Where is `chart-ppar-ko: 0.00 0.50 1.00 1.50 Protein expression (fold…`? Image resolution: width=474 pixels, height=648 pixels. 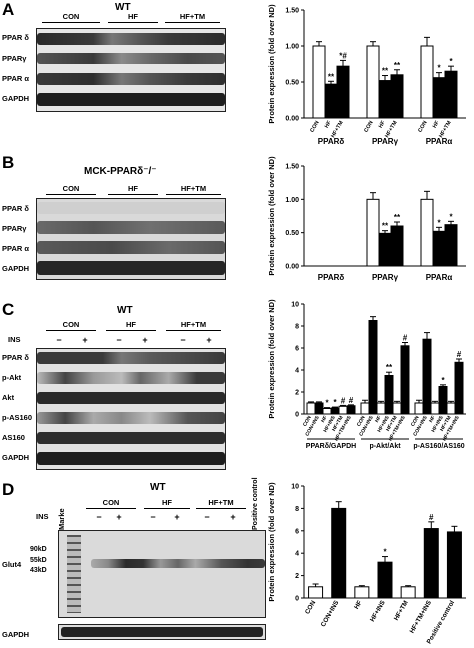
chart-ppar-ko: 0.00 0.50 1.00 1.50 Protein expression (fold… is located at coordinates (366, 219).